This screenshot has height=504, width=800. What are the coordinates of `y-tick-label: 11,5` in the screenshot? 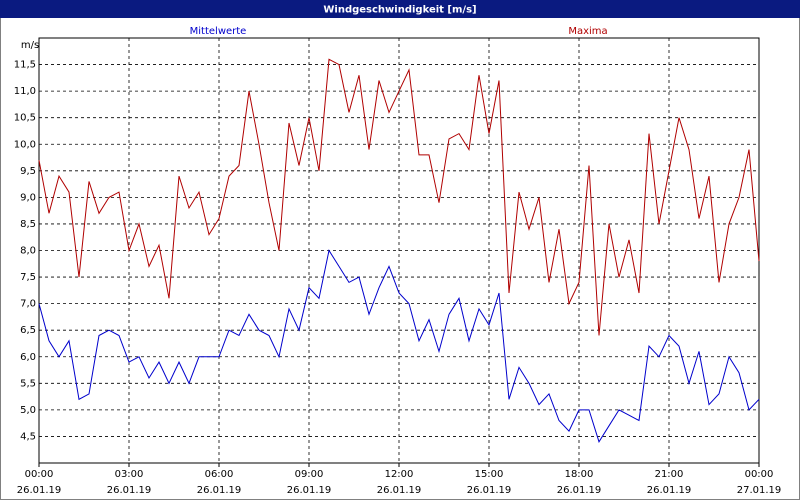 It's located at (25, 65).